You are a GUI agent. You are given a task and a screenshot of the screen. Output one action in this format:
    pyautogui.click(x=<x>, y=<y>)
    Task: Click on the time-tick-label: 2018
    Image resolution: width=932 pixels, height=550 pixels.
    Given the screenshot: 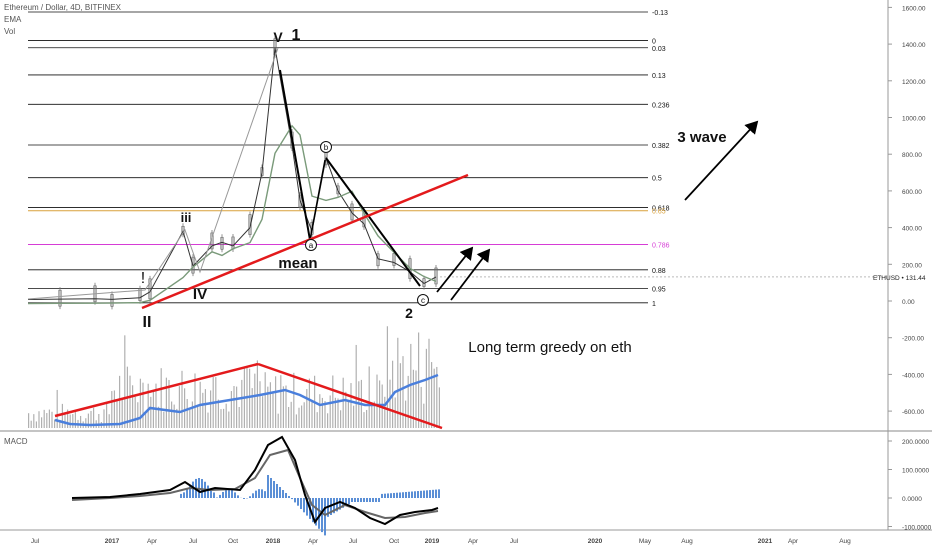 What is the action you would take?
    pyautogui.click(x=273, y=541)
    